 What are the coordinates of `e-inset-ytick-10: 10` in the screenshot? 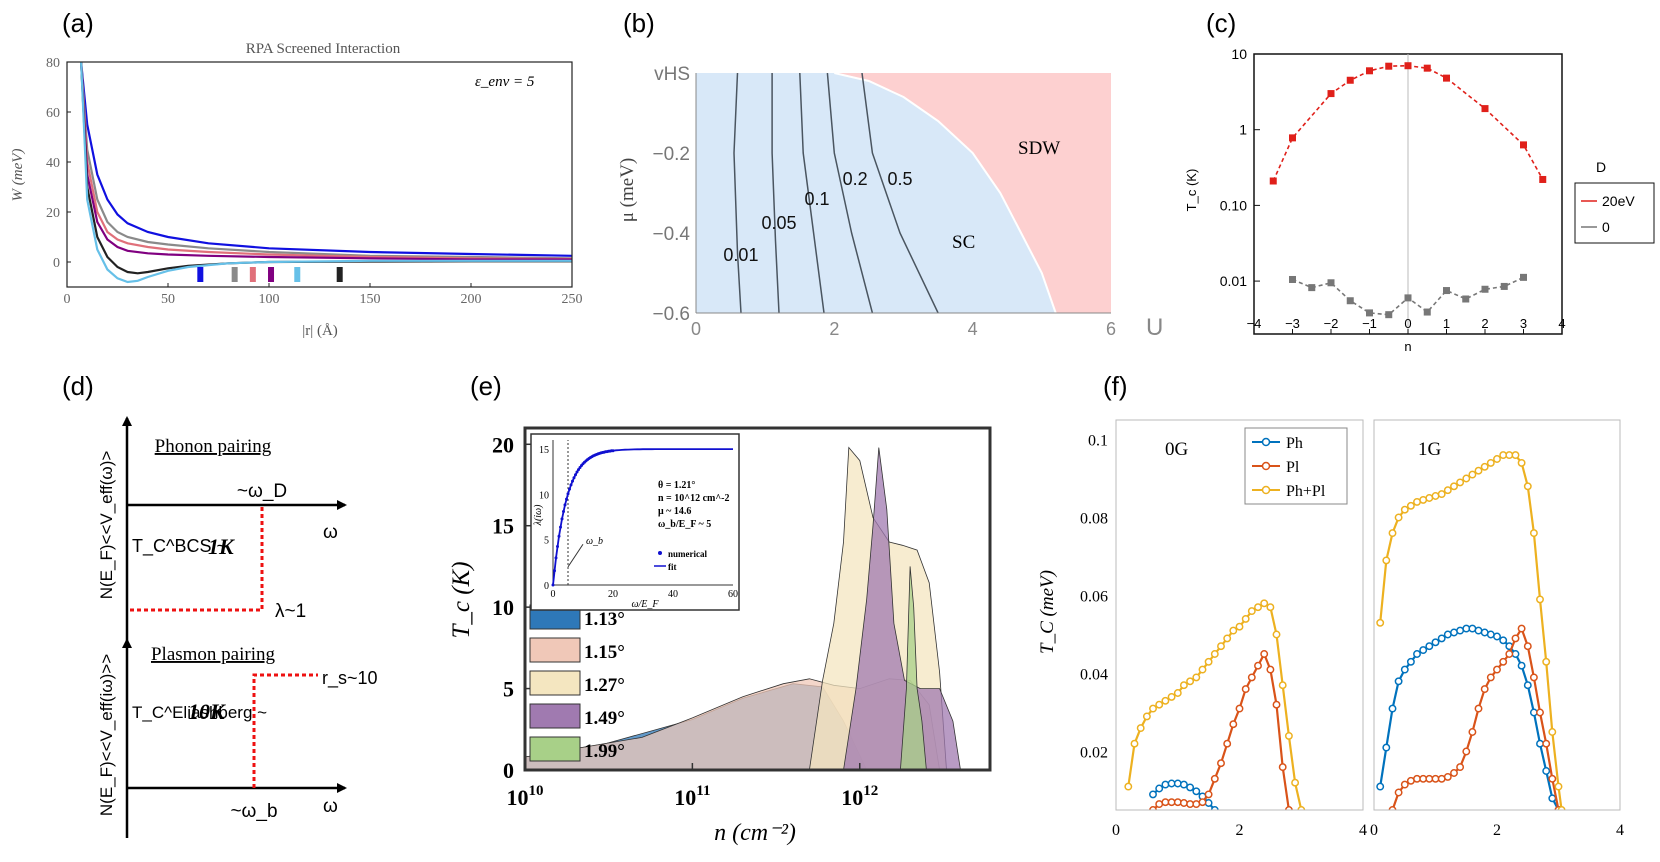 It's located at (544, 495).